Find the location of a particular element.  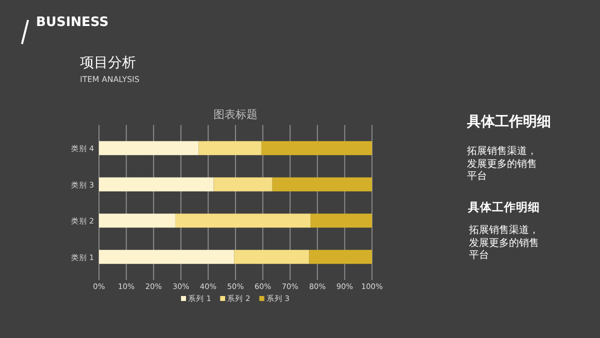

text: ITEM ANALYSIS is located at coordinates (110, 80).